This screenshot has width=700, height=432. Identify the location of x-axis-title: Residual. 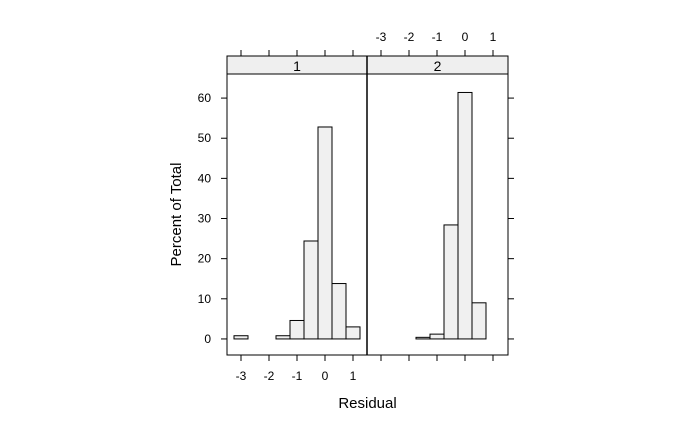
(367, 403).